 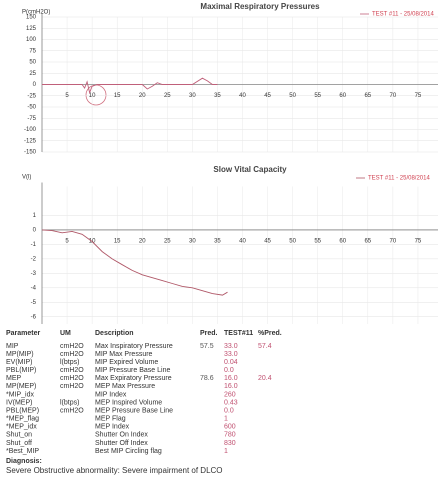 What do you see at coordinates (69, 402) in the screenshot?
I see `table-cell: l(btps)` at bounding box center [69, 402].